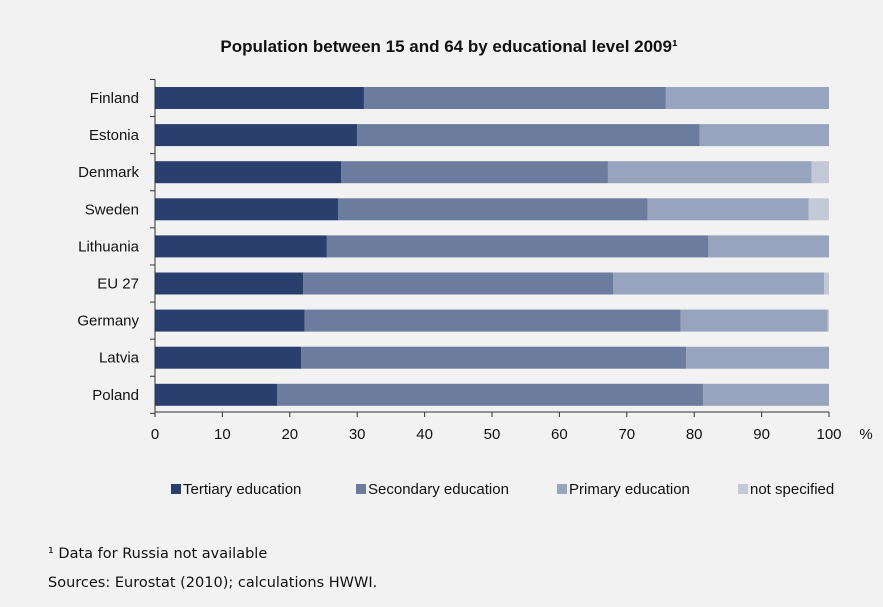 This screenshot has height=607, width=883. What do you see at coordinates (694, 434) in the screenshot?
I see `x-tick-label-80: 80` at bounding box center [694, 434].